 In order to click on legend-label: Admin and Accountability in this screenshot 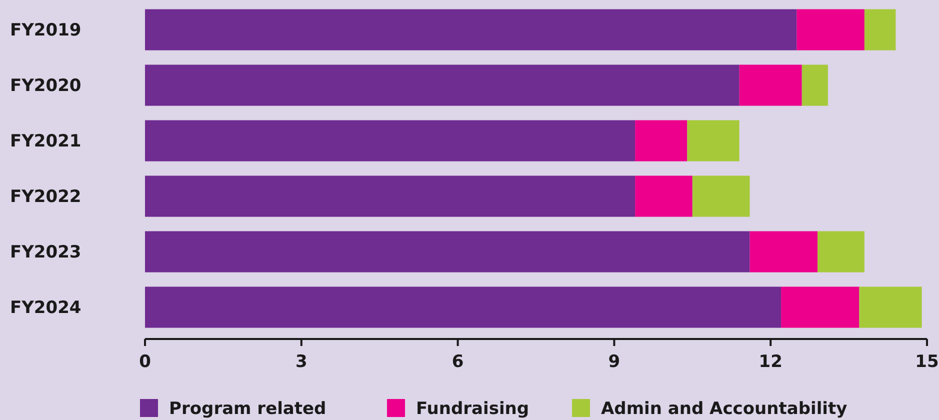, I will do `click(724, 408)`.